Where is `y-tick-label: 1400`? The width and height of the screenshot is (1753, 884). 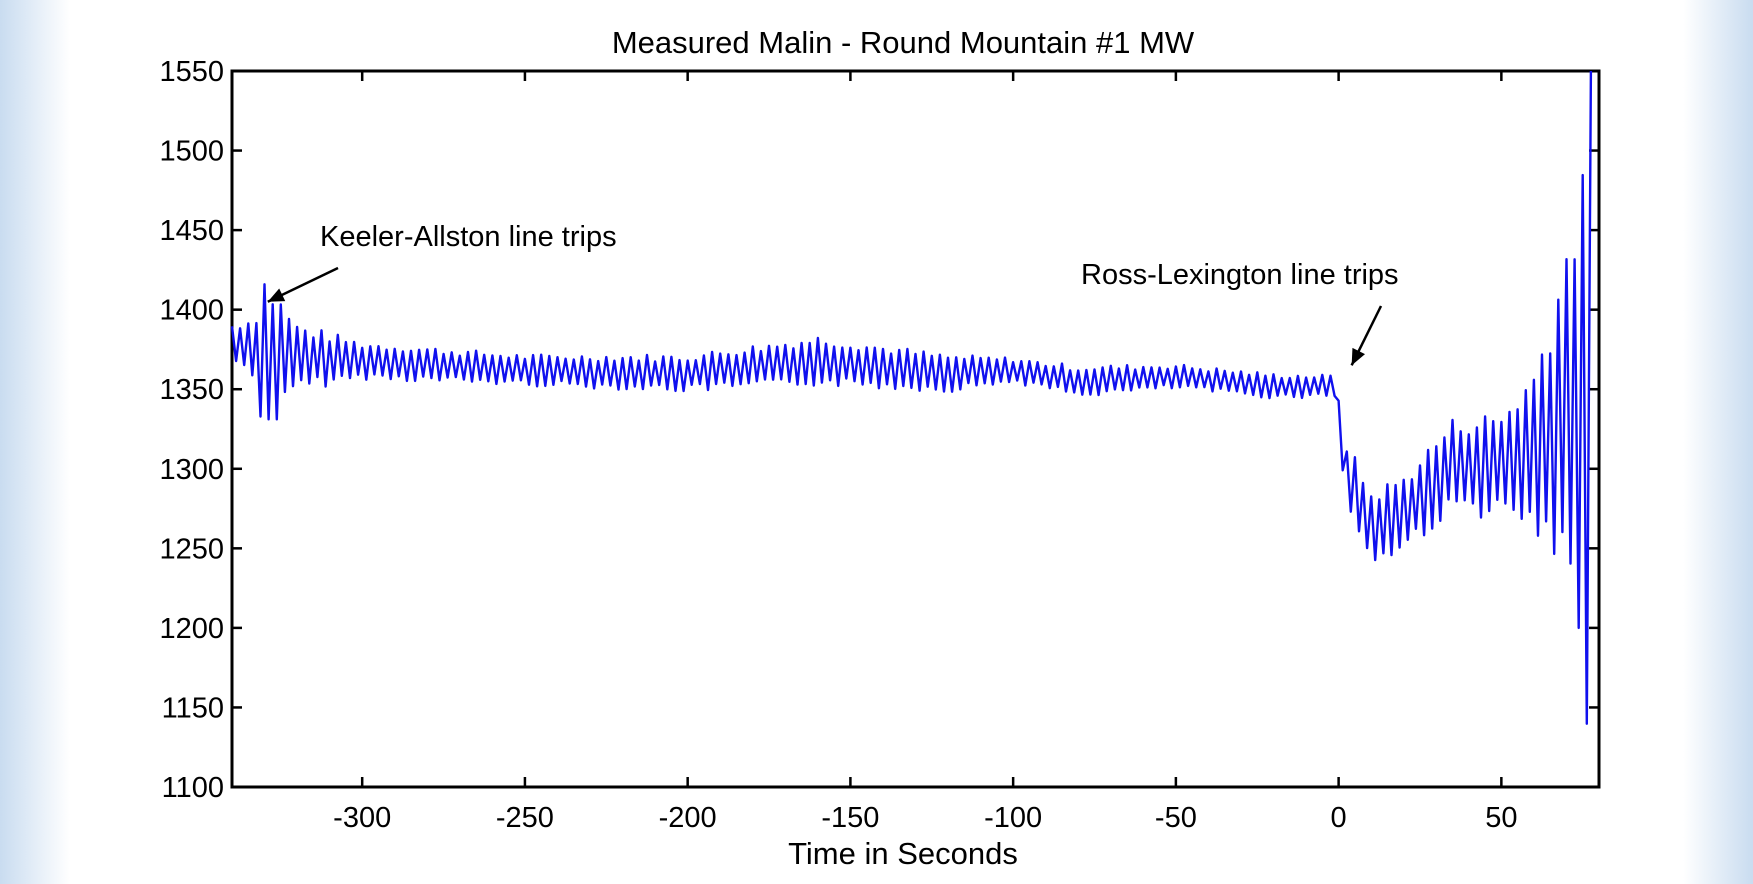 y-tick-label: 1400 is located at coordinates (191, 311).